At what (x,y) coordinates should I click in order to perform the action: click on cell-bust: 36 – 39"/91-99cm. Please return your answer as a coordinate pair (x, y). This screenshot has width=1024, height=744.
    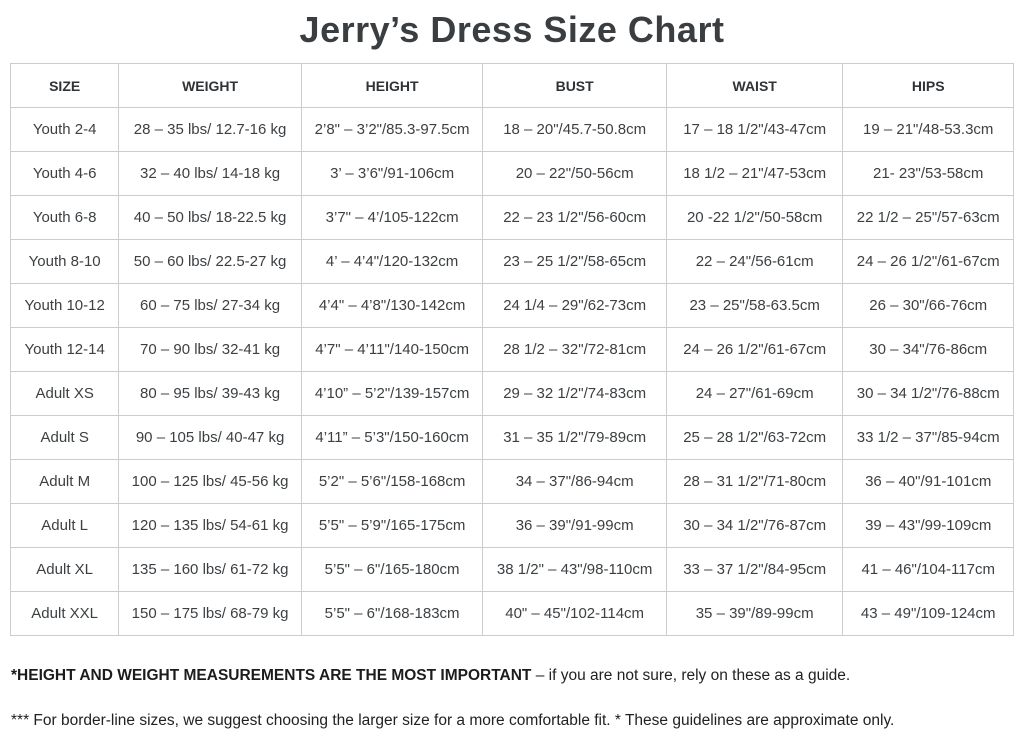
    Looking at the image, I should click on (574, 525).